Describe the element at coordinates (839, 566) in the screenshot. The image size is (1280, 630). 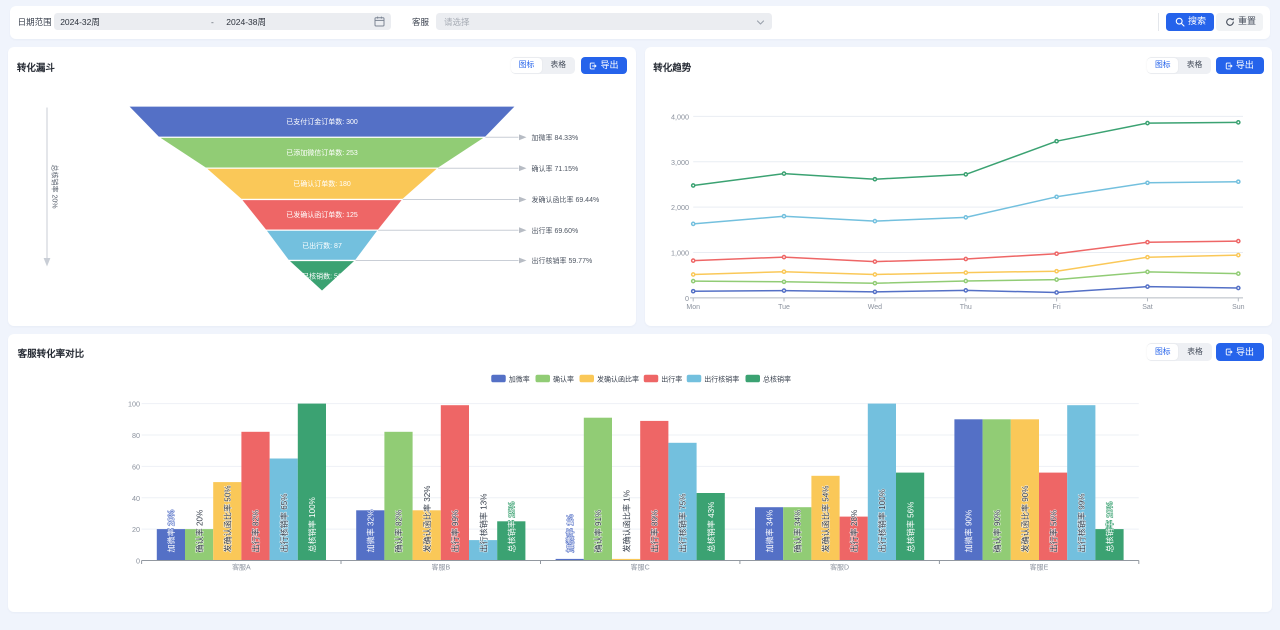
I see `svg-text: 客服D` at that location.